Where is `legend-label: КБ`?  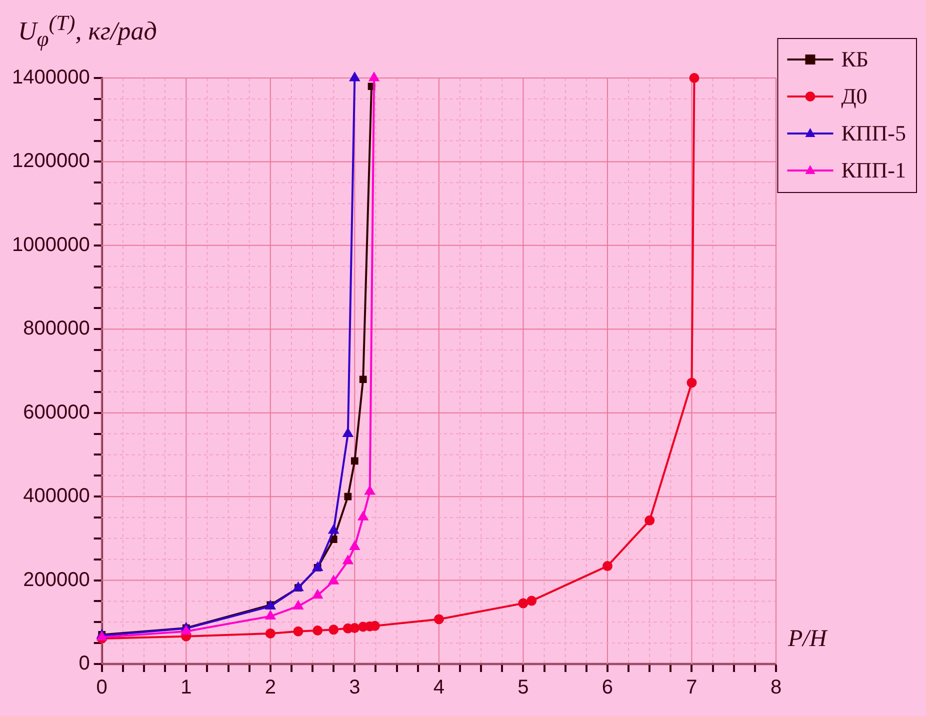
legend-label: КБ is located at coordinates (855, 59).